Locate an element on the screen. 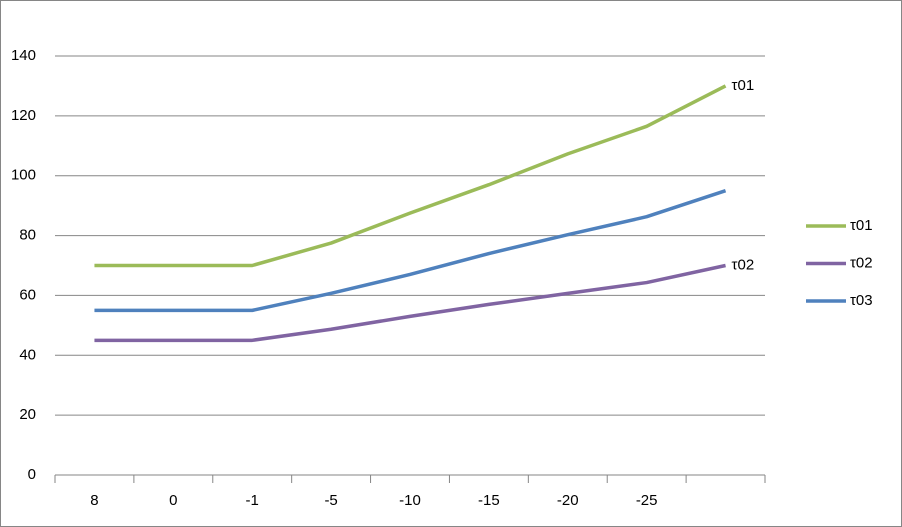  x-tick-label: -15 is located at coordinates (489, 500).